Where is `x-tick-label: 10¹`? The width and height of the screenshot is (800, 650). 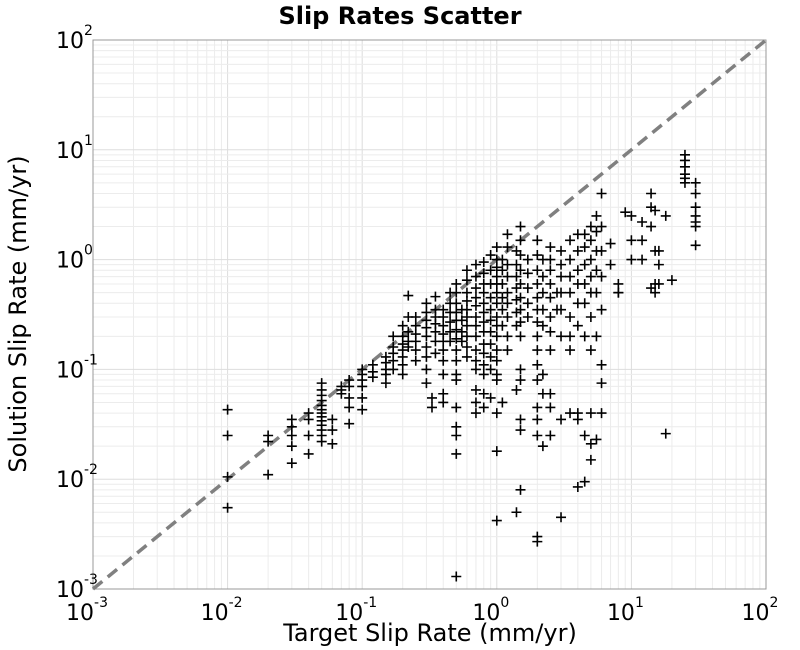
x-tick-label: 10¹ is located at coordinates (625, 610).